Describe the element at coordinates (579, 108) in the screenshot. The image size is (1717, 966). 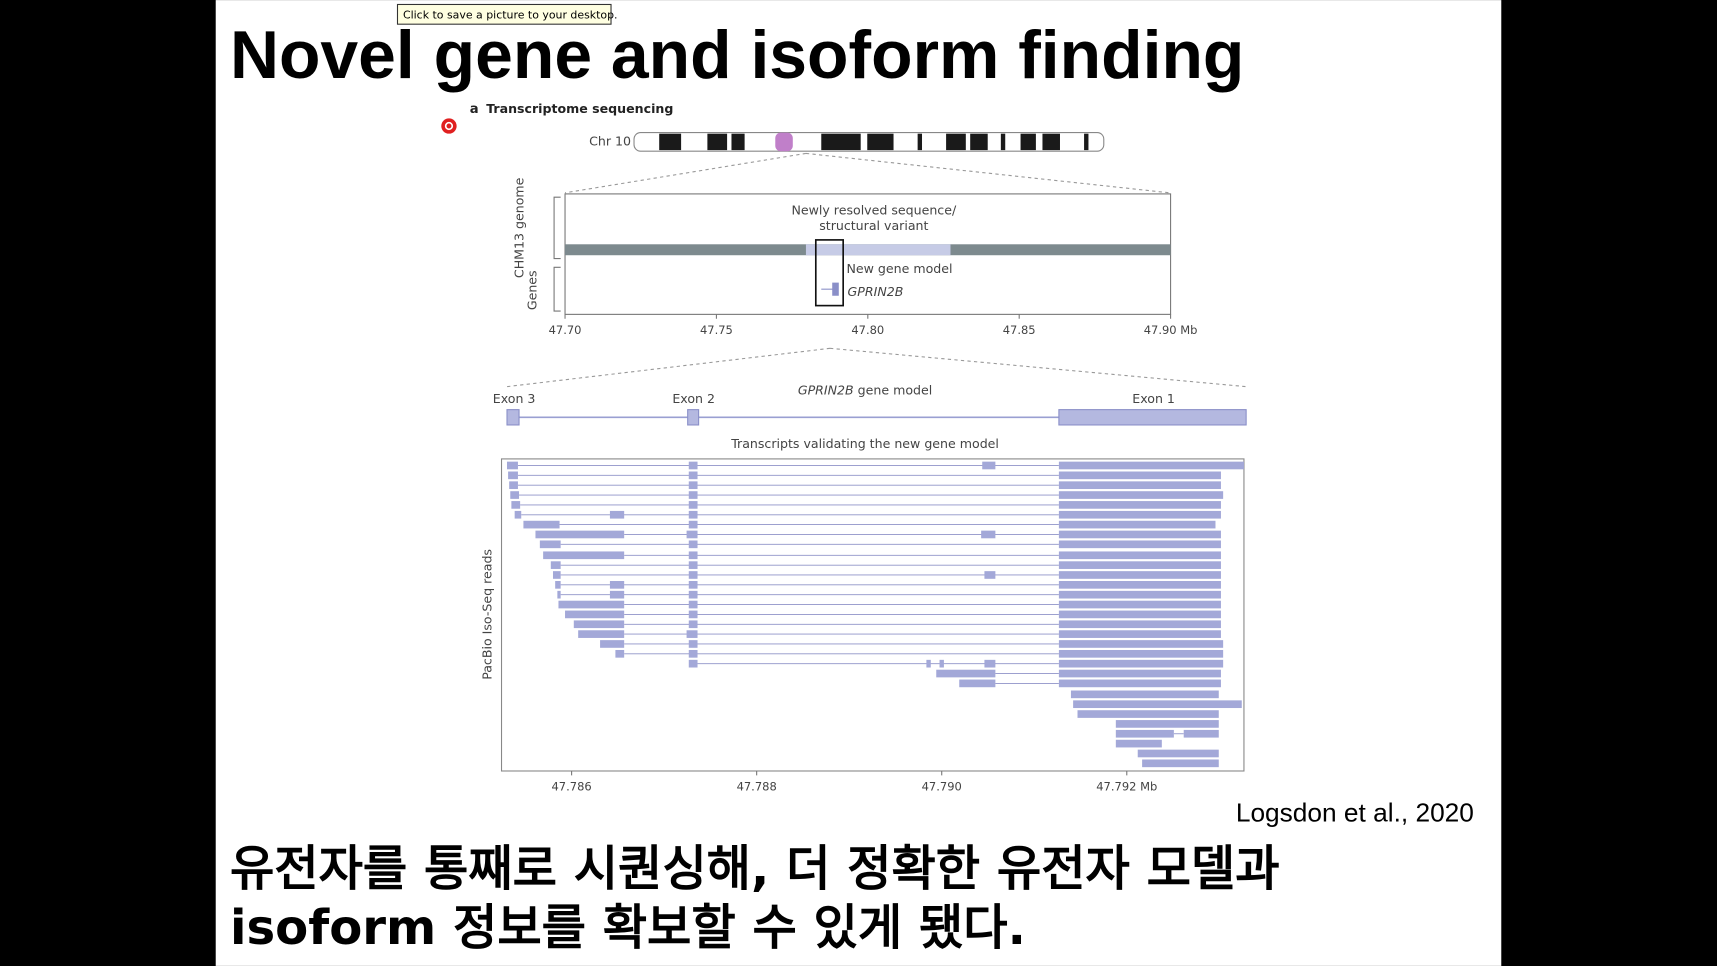
I see `panel-title: Transcriptome sequencing` at that location.